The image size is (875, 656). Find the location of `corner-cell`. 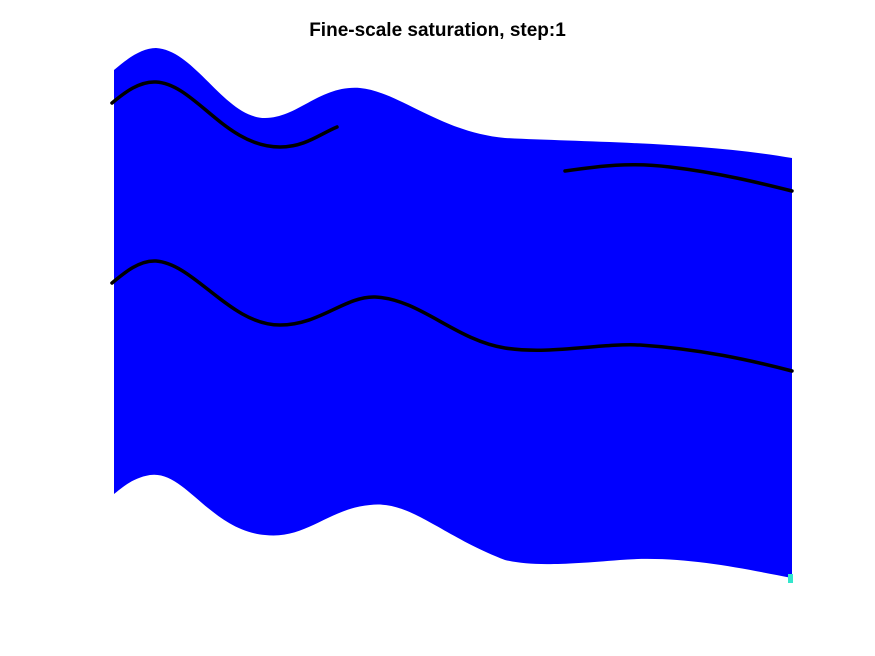

corner-cell is located at coordinates (790, 578).